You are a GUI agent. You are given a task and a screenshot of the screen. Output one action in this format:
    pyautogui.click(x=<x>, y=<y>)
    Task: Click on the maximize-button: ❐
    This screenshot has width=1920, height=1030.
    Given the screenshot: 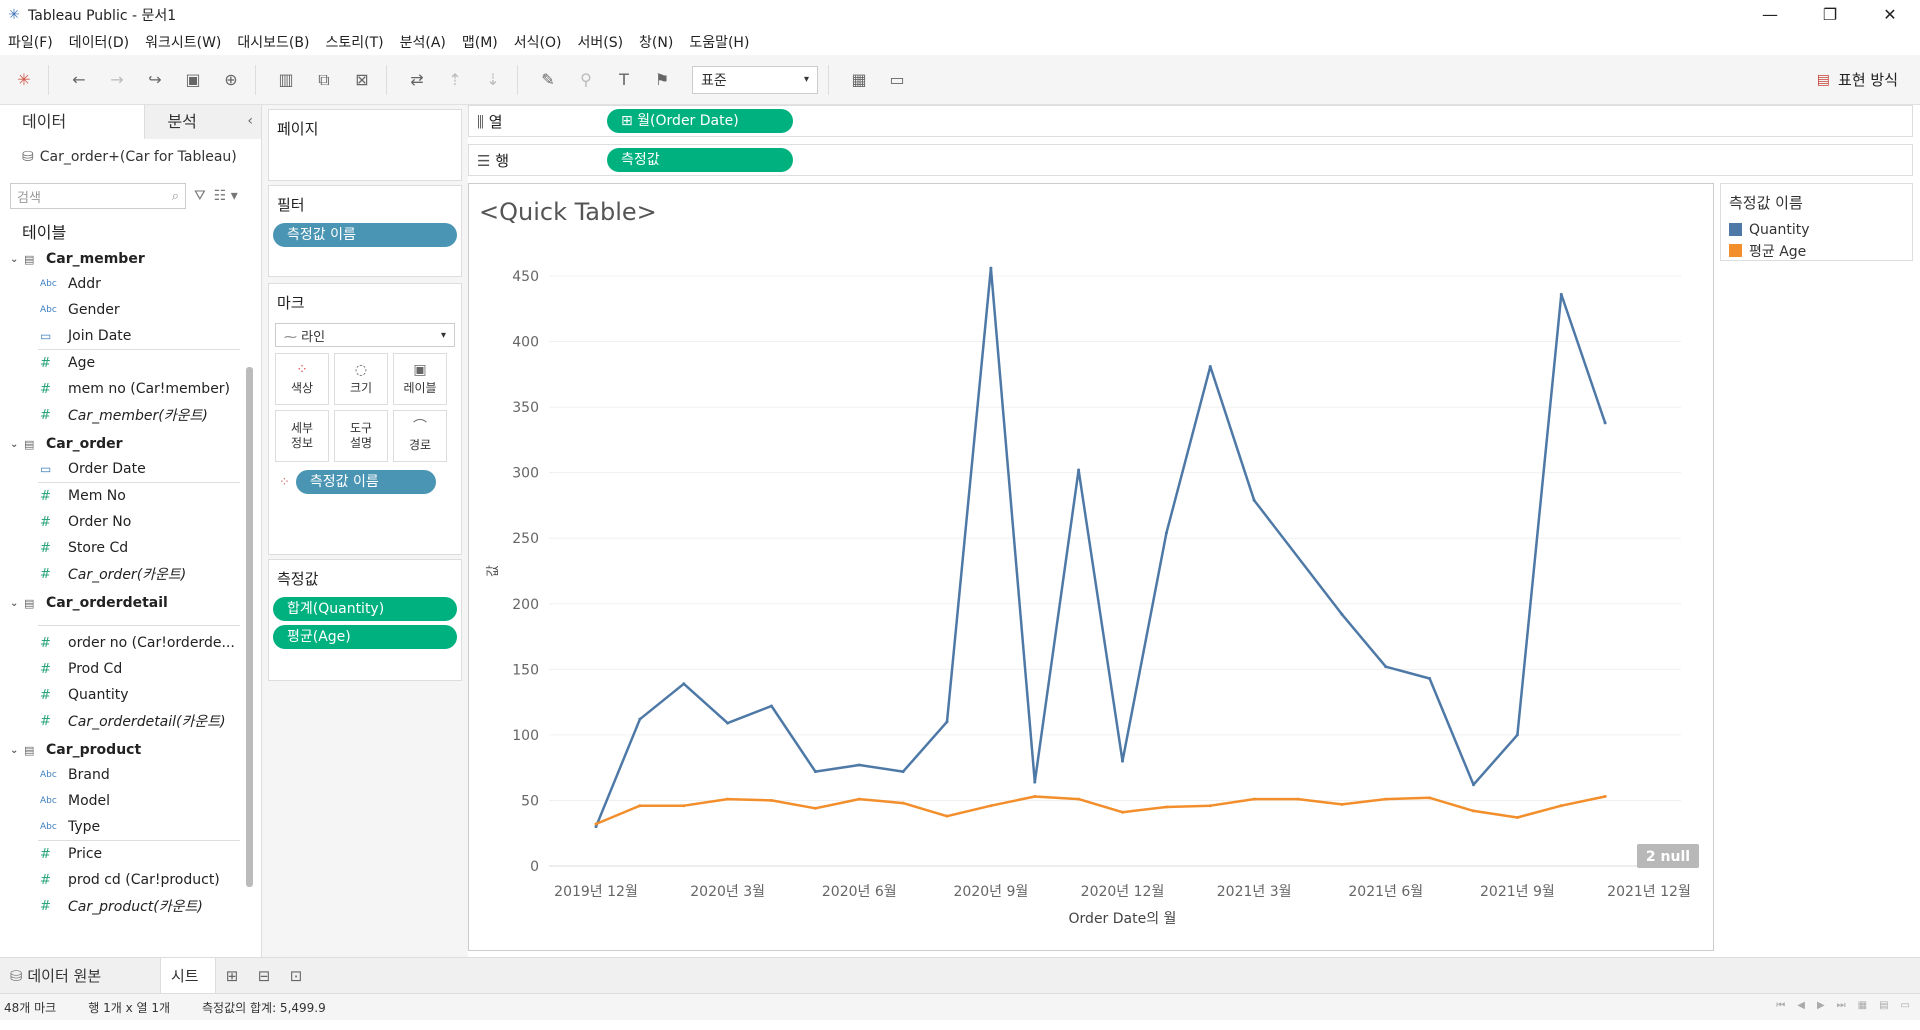 What is the action you would take?
    pyautogui.click(x=1830, y=14)
    